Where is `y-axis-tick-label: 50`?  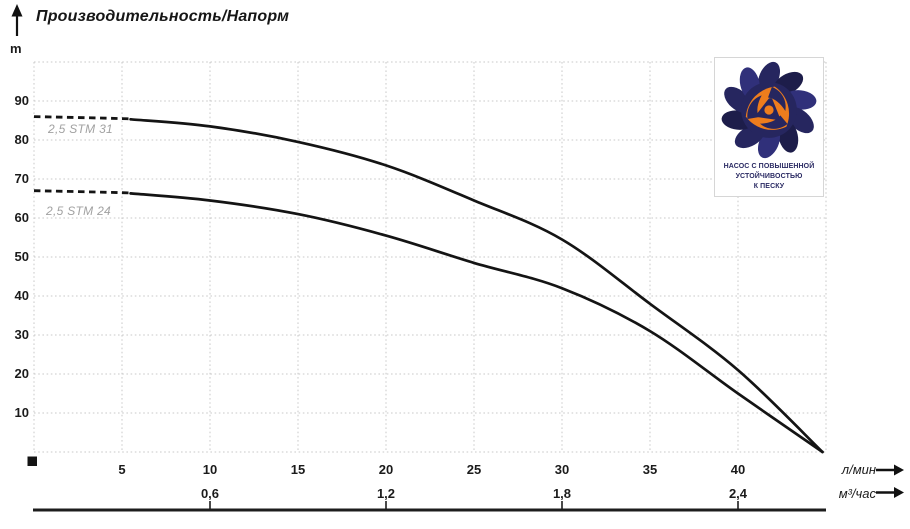
y-axis-tick-label: 50 is located at coordinates (21, 256).